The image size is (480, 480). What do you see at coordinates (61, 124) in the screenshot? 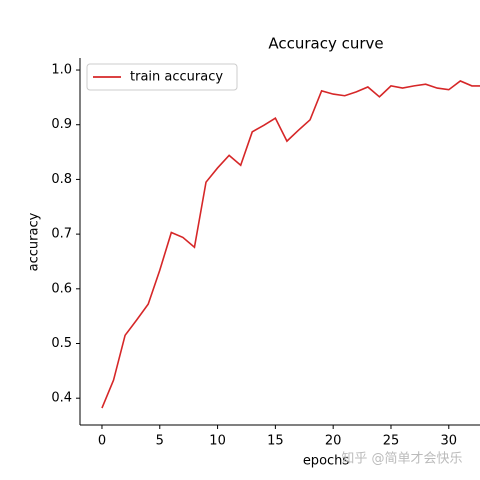
I see `y-tick-label: 0.9` at bounding box center [61, 124].